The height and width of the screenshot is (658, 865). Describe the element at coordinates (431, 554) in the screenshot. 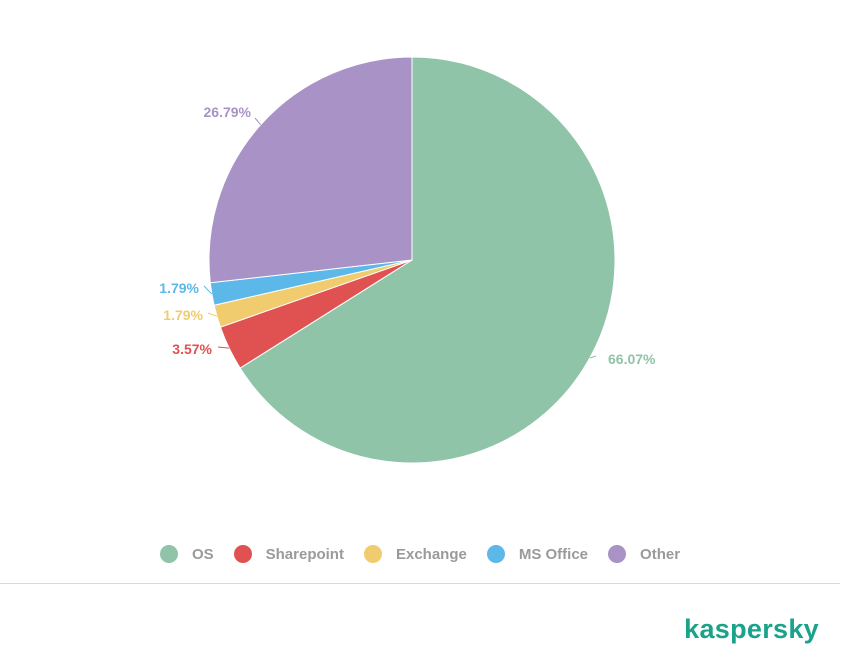

I see `legend-label-exchange: Exchange` at that location.